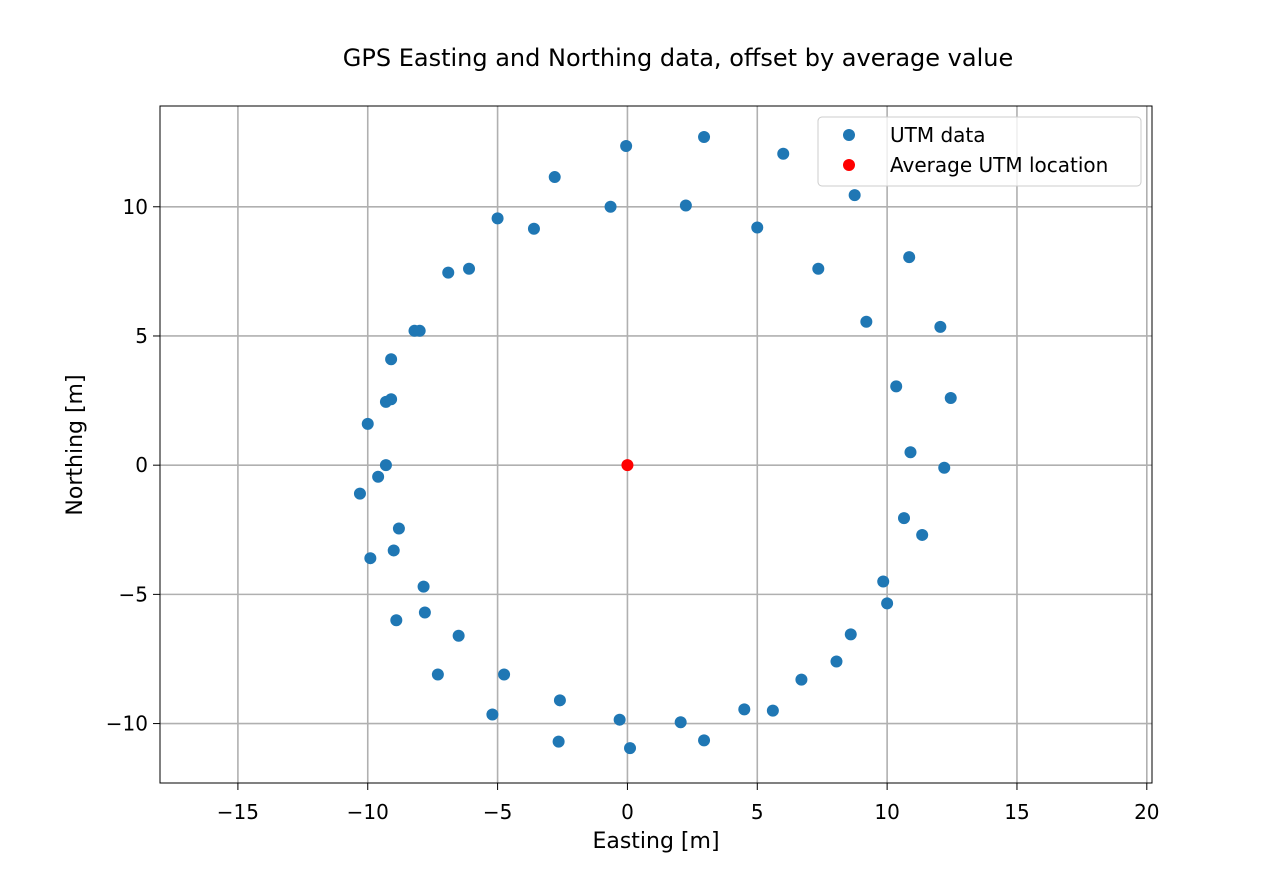  I want to click on x-tick-label: 20, so click(1146, 812).